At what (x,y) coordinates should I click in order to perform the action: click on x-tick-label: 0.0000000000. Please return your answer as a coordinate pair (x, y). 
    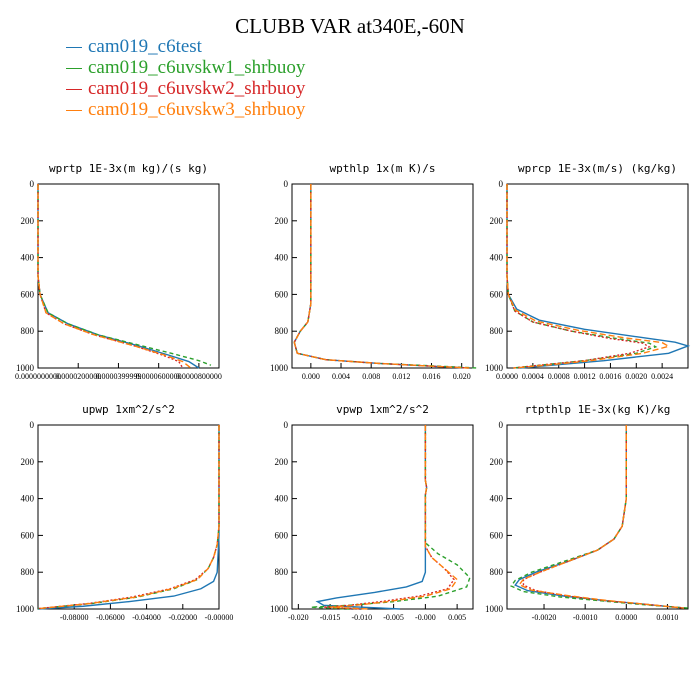
    Looking at the image, I should click on (38, 376).